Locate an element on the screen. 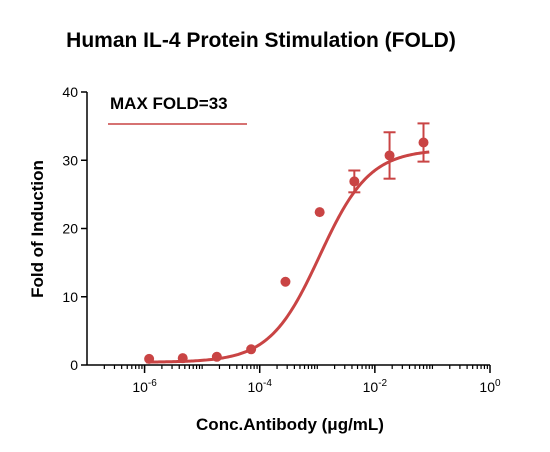 The image size is (550, 452). y-tick-label: 0 is located at coordinates (74, 365).